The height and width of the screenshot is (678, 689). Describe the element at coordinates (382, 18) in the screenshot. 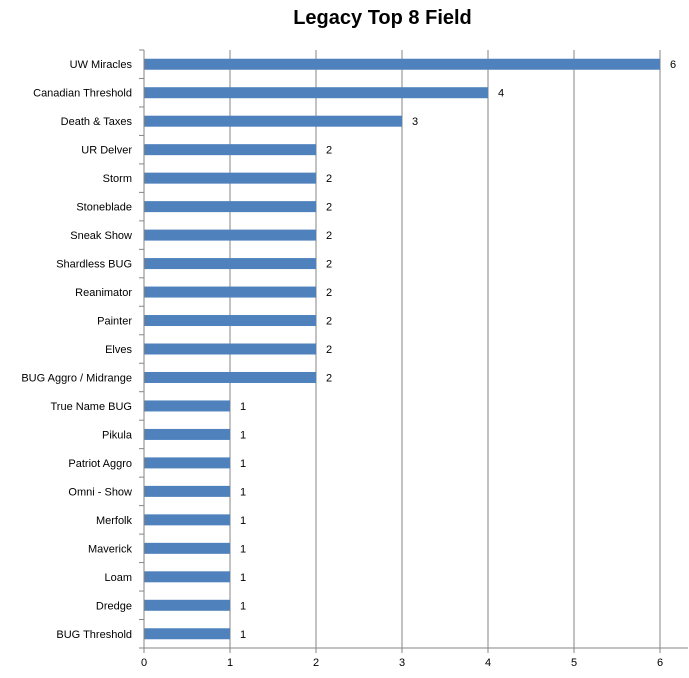

I see `chart-title: Legacy Top 8 Field` at that location.